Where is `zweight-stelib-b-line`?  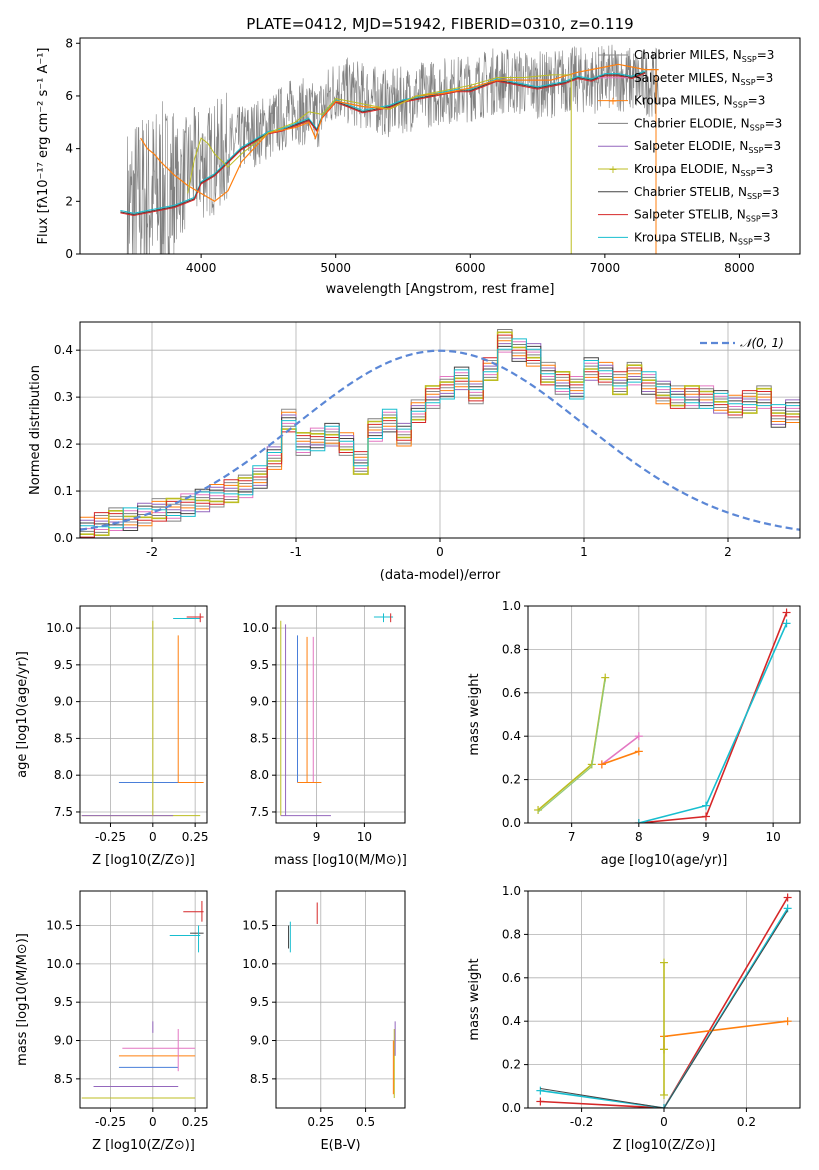 zweight-stelib-b-line is located at coordinates (664, 1007).